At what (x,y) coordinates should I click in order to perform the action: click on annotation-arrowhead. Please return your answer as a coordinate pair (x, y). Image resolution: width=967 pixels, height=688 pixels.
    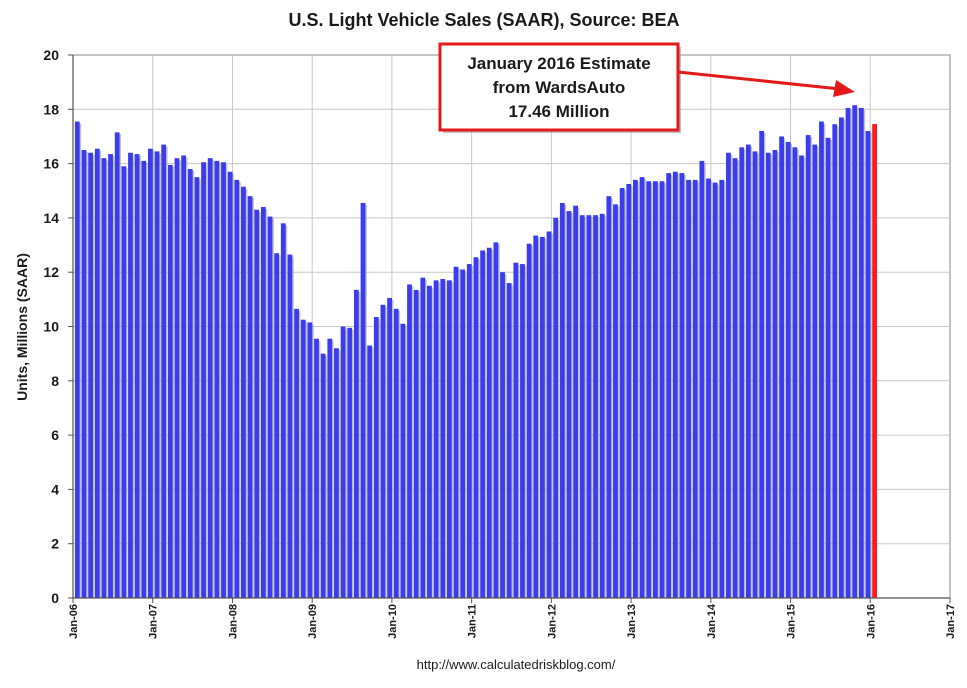
    Looking at the image, I should click on (844, 88).